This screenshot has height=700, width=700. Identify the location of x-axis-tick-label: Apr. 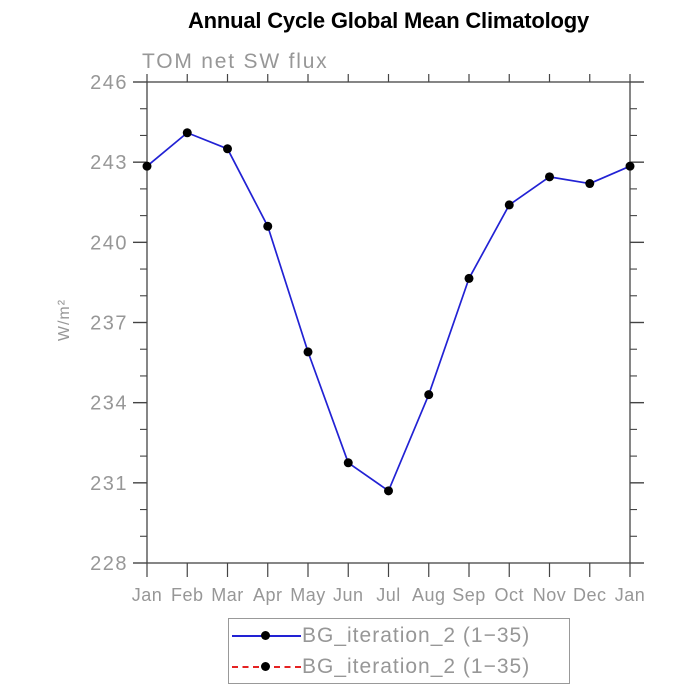
(268, 595).